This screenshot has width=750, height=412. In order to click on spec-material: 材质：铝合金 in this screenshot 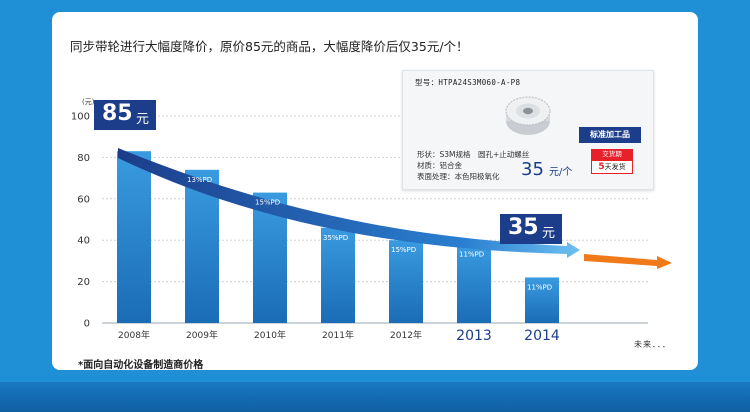, I will do `click(439, 165)`.